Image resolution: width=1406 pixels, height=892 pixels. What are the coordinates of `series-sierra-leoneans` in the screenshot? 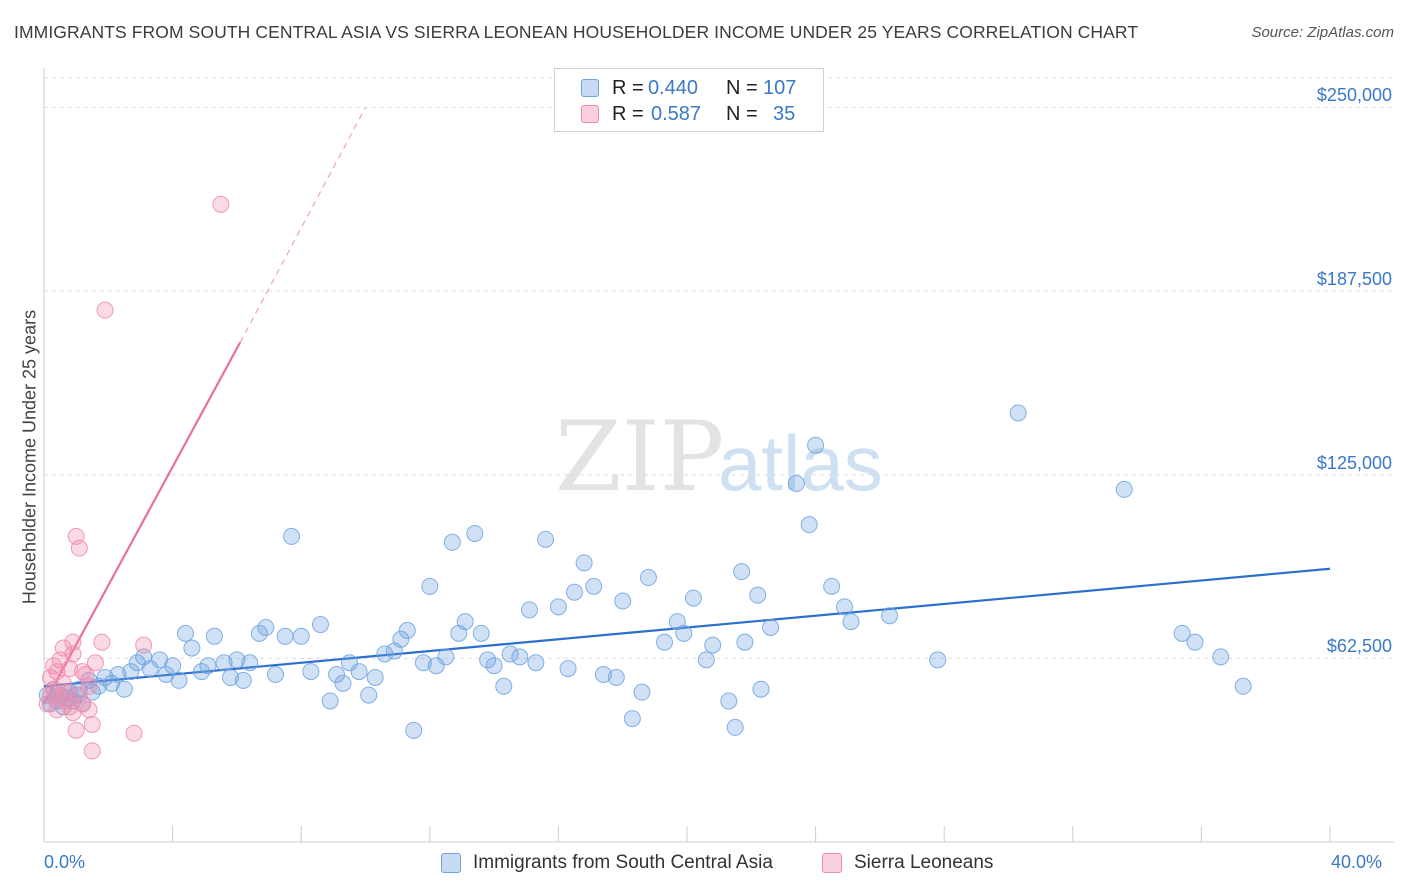 It's located at (134, 477).